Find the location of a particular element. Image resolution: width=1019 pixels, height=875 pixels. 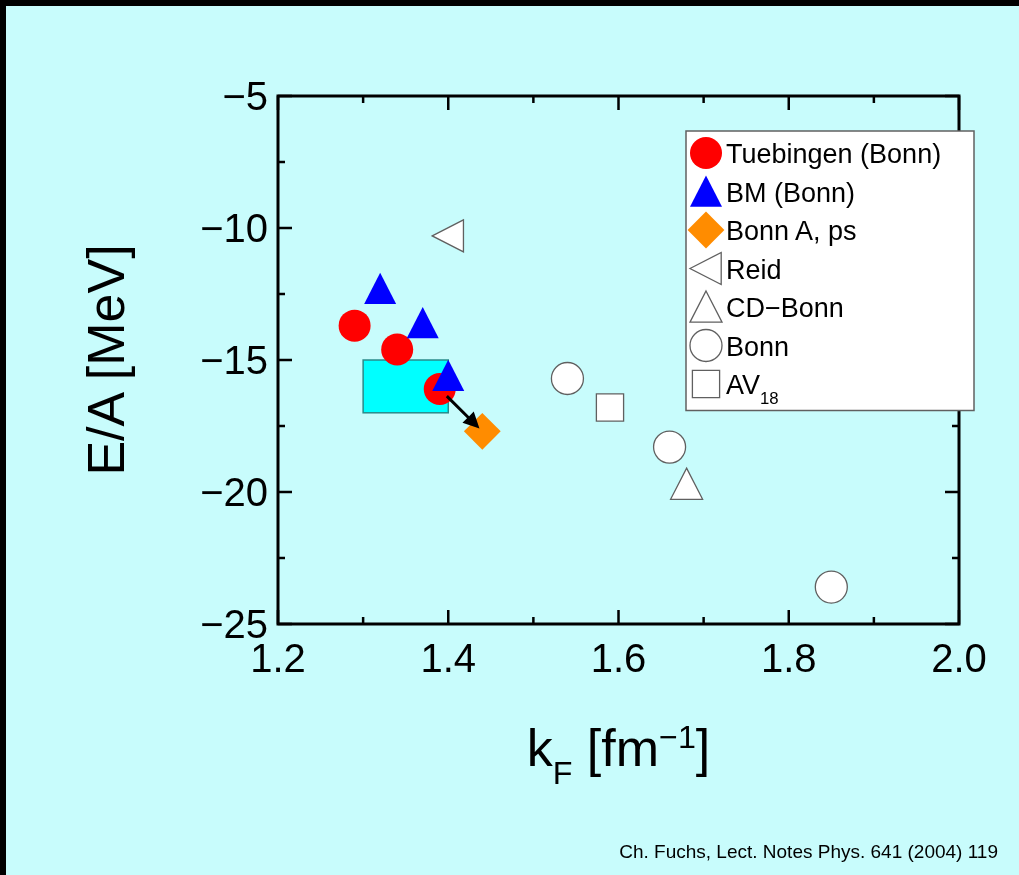

legend-label: Bonn A, ps is located at coordinates (791, 231).